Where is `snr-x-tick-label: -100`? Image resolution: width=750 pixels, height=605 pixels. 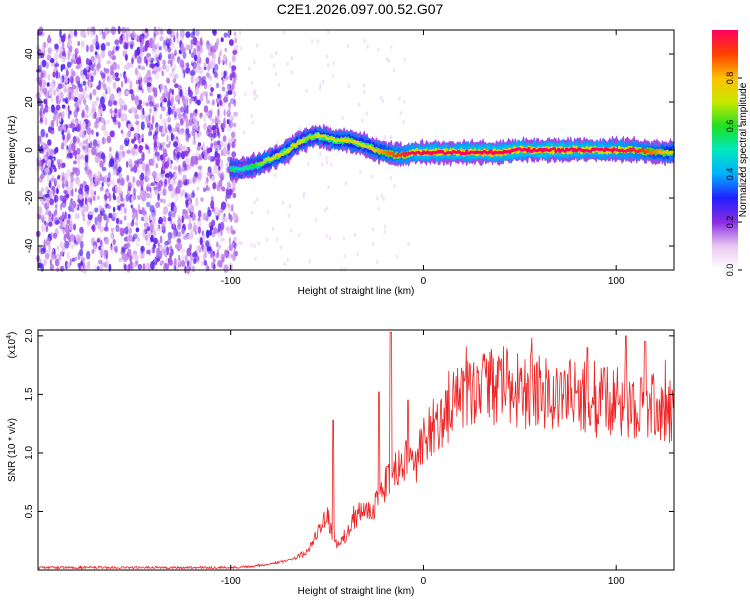
snr-x-tick-label: -100 is located at coordinates (231, 581).